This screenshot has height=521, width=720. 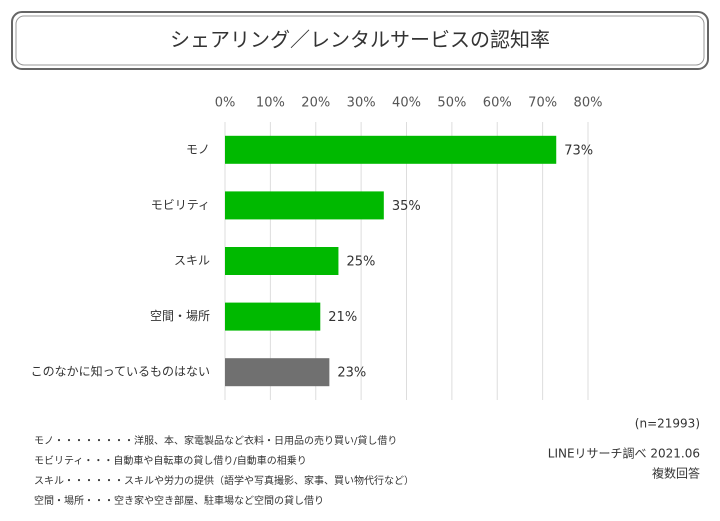 I want to click on y-tick-label: モノ, so click(x=198, y=149).